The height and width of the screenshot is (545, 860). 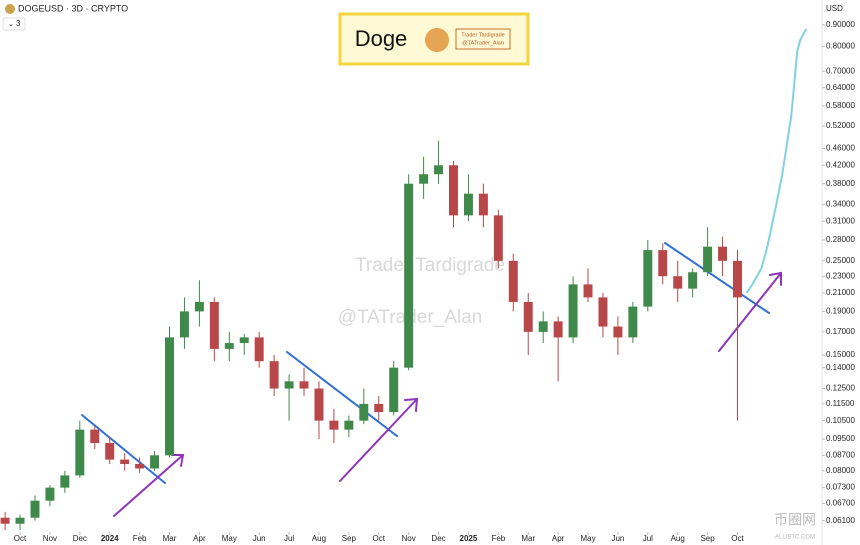 What do you see at coordinates (840, 239) in the screenshot?
I see `y-tick-label: 0.28000` at bounding box center [840, 239].